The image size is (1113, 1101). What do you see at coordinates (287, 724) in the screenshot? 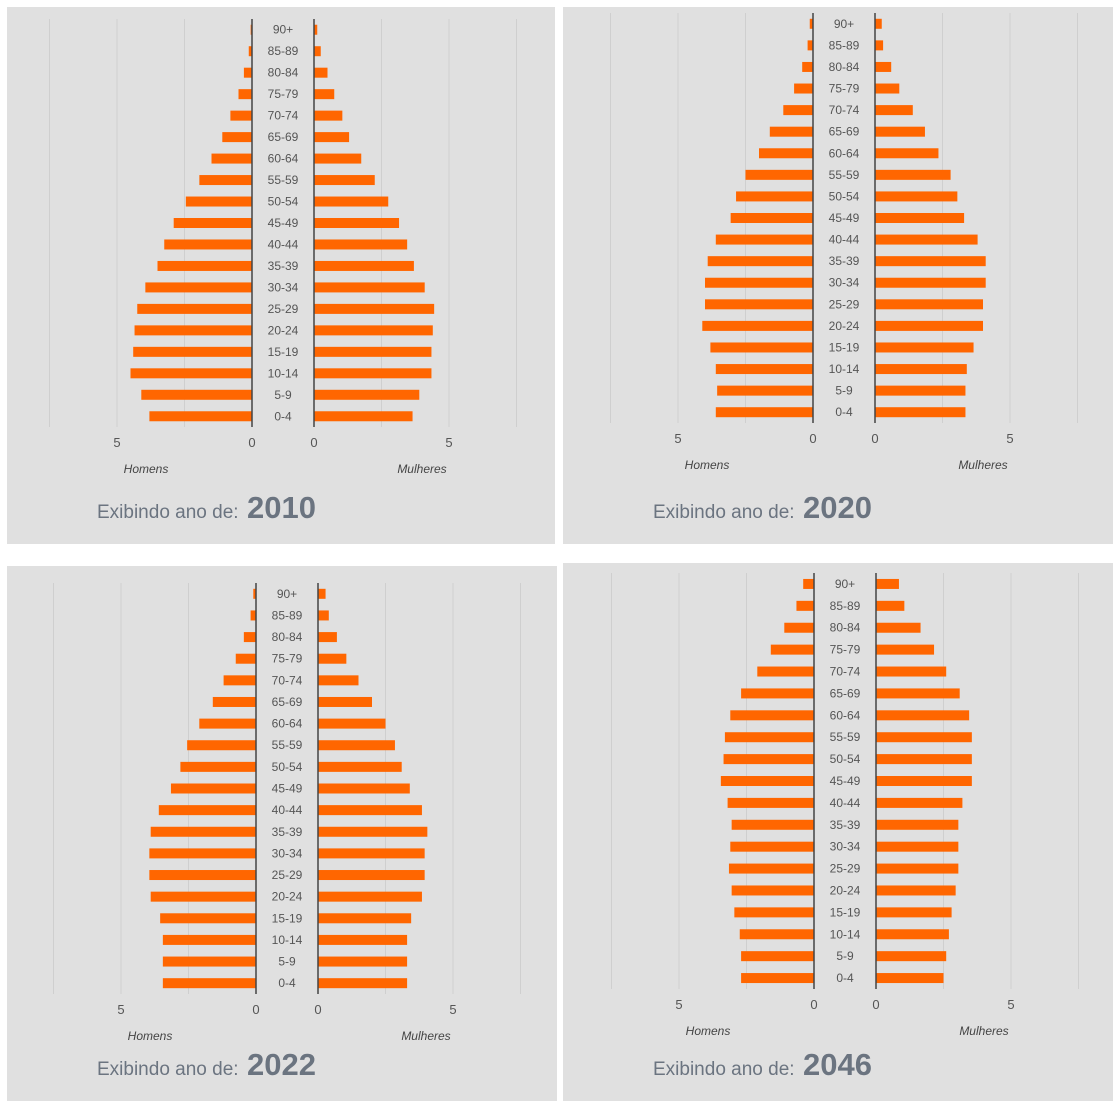
I see `age-label: 60-64` at bounding box center [287, 724].